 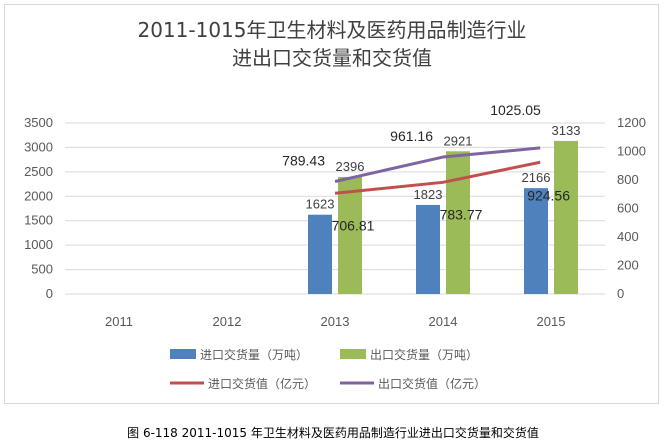 What do you see at coordinates (628, 179) in the screenshot?
I see `right-axis-tick-800: 800` at bounding box center [628, 179].